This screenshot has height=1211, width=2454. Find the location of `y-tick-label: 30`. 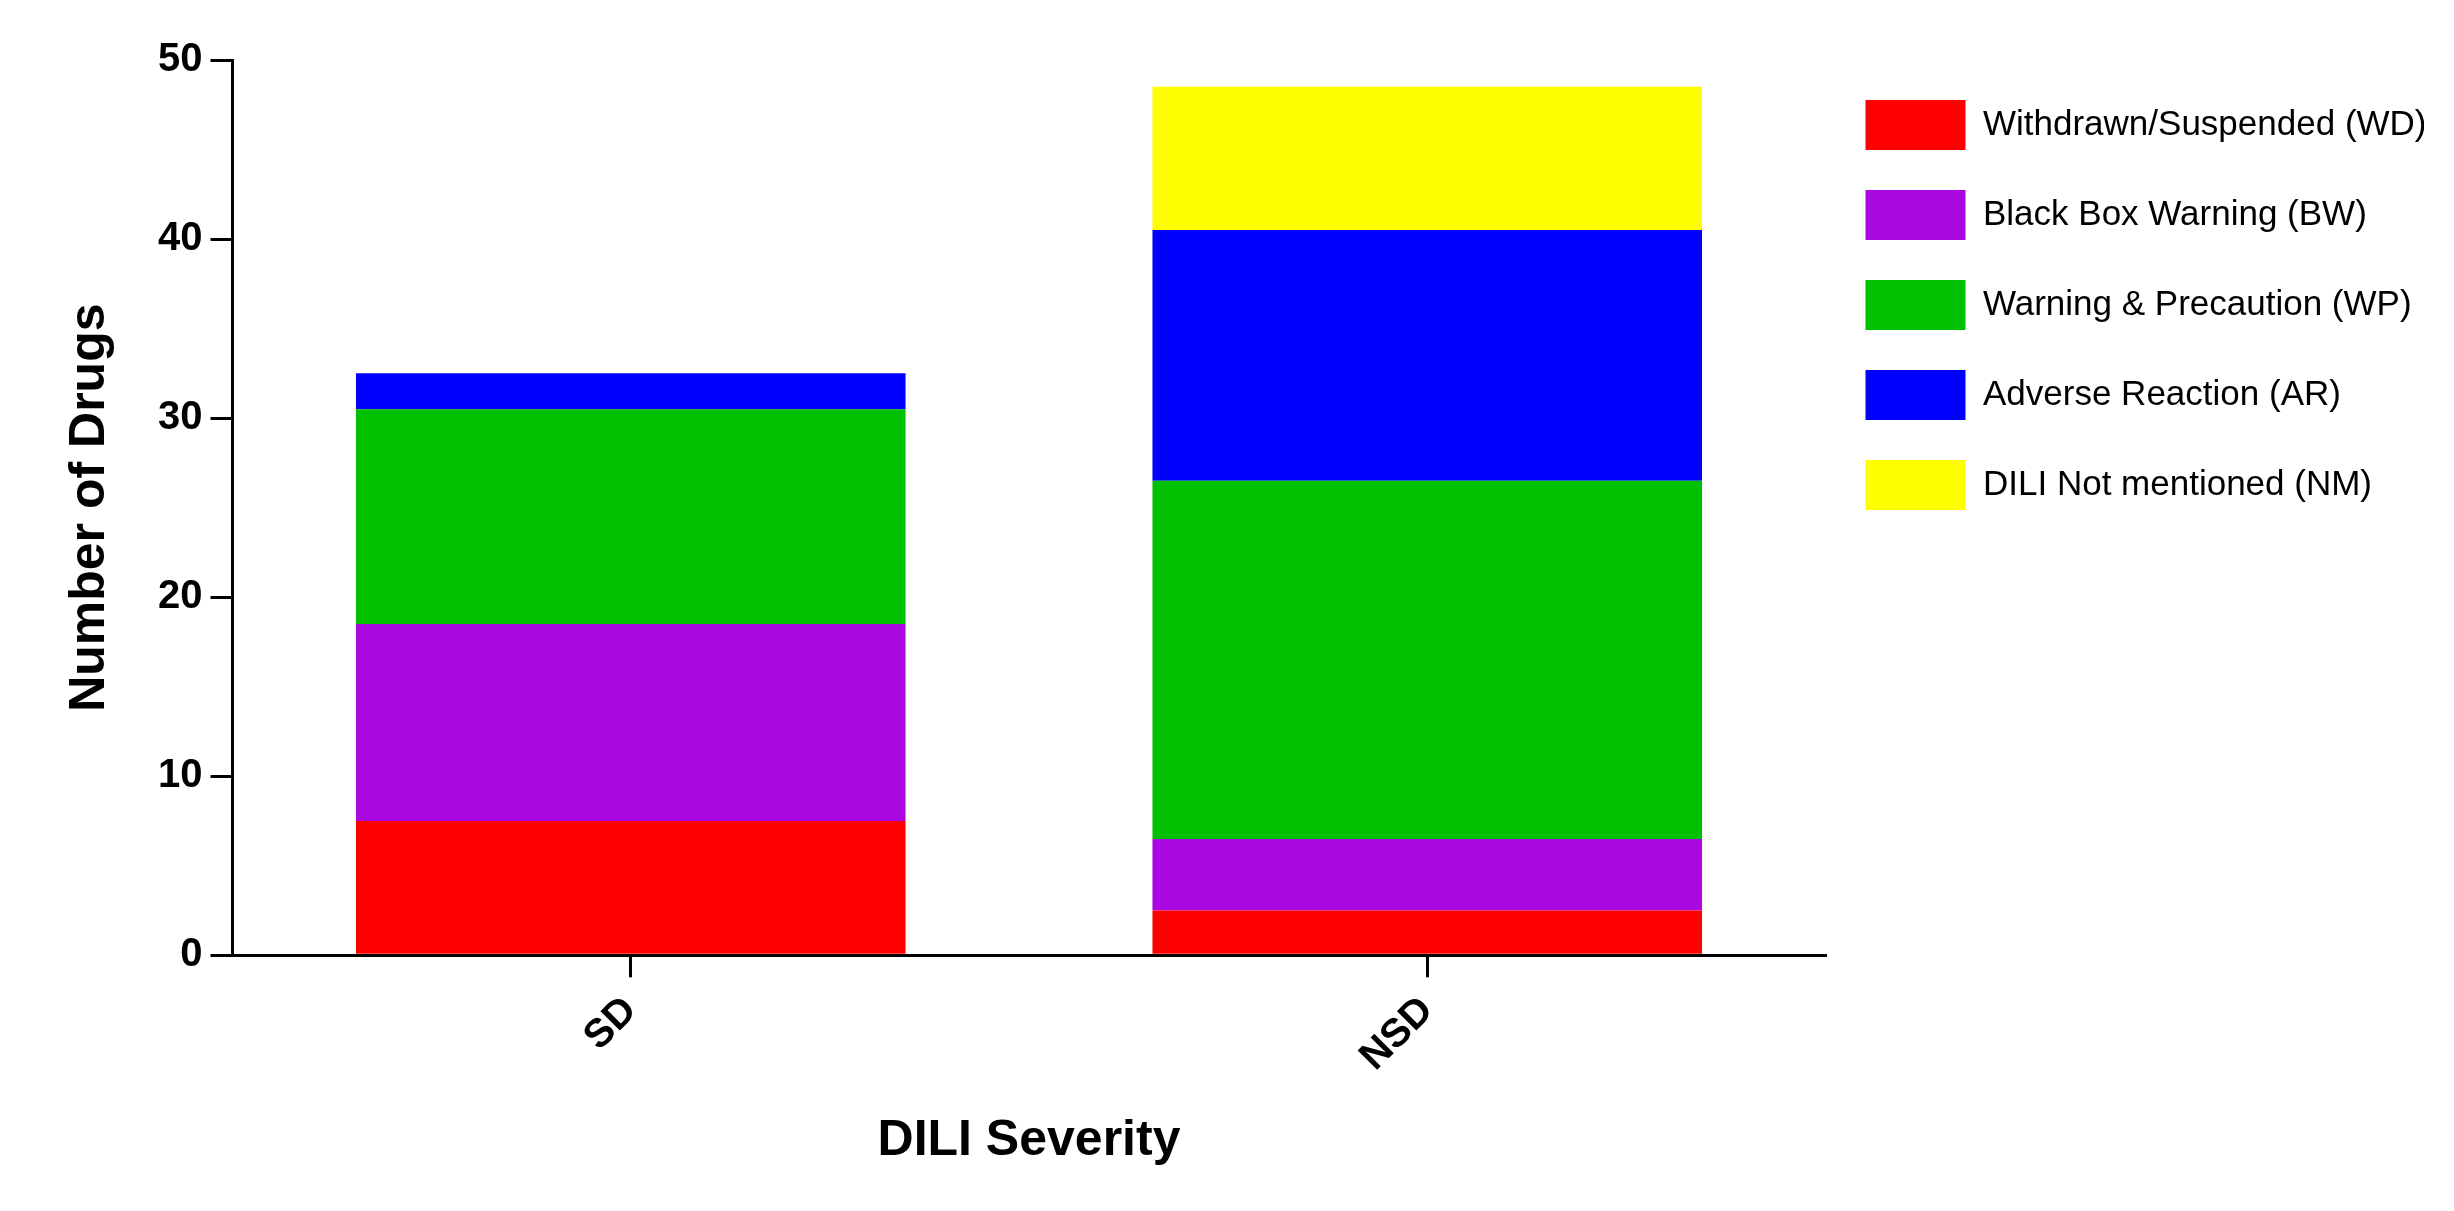

y-tick-label: 30 is located at coordinates (180, 415).